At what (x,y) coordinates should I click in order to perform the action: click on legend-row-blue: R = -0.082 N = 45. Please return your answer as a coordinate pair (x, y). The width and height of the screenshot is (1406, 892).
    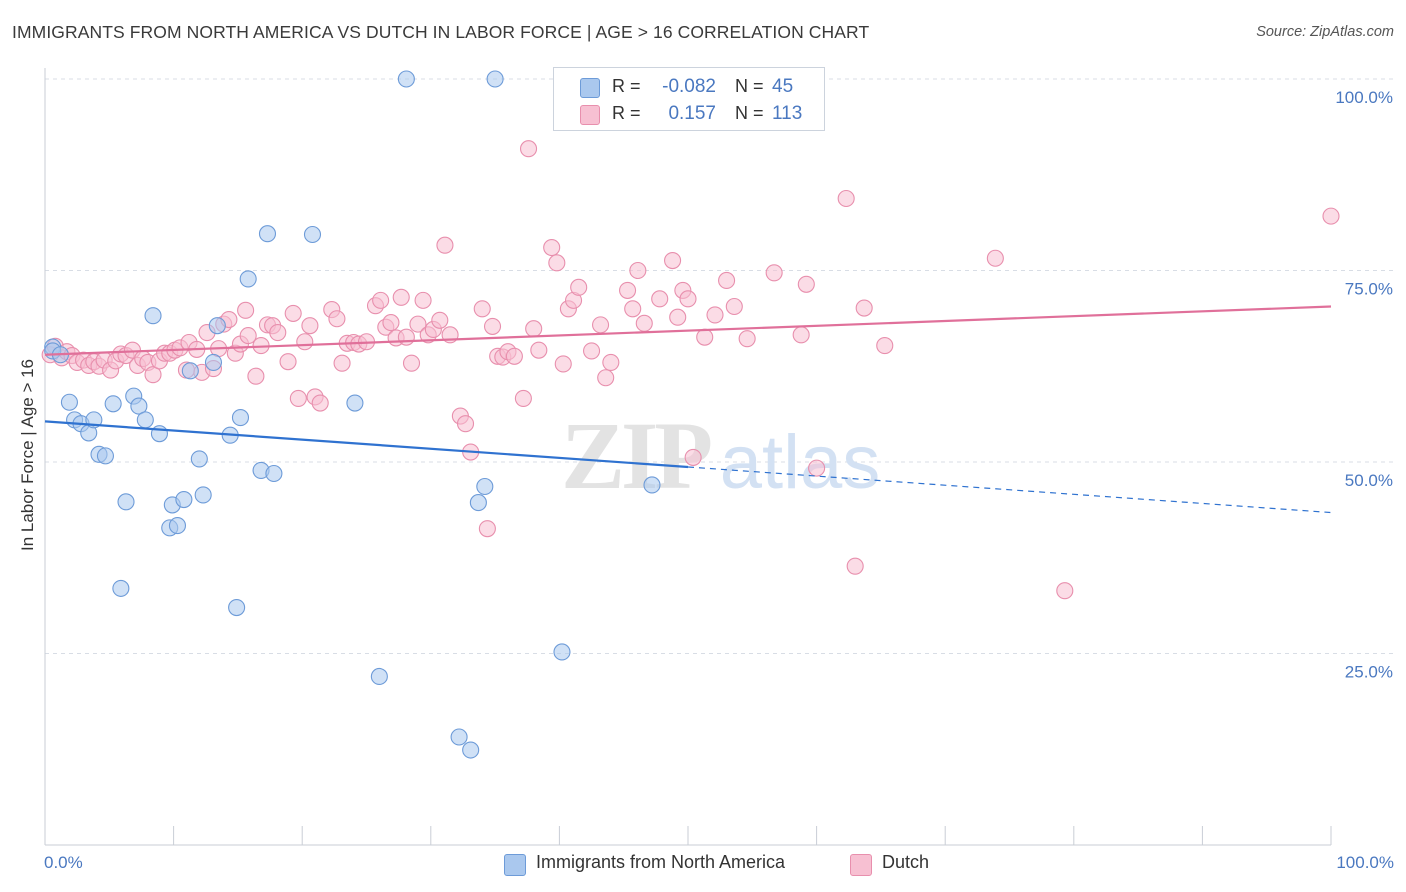
    Looking at the image, I should click on (689, 87).